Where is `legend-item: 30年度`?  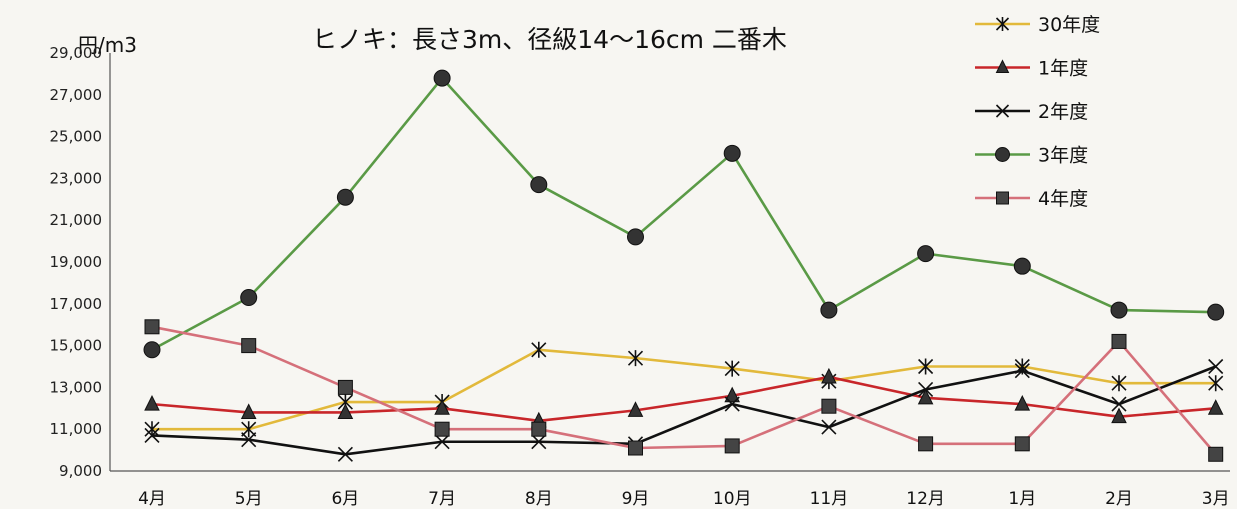 legend-item: 30年度 is located at coordinates (1037, 25).